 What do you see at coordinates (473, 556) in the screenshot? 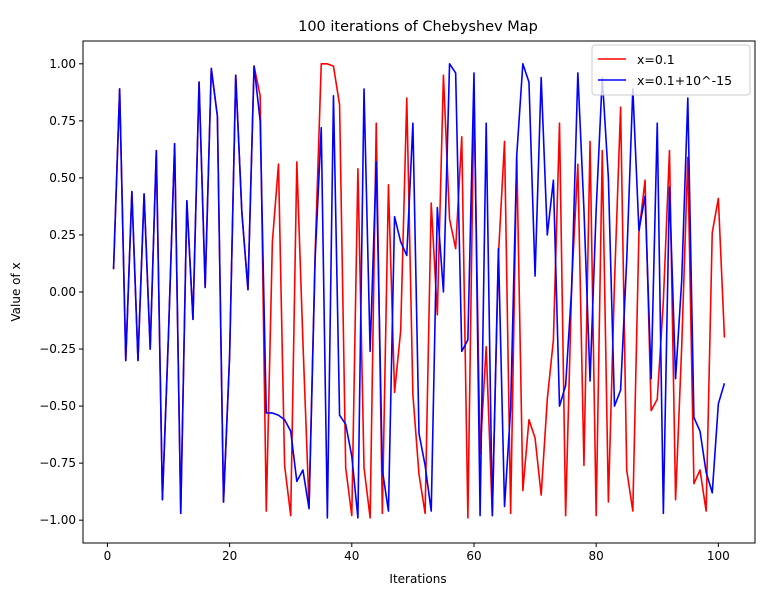
I see `x-tick-label: 60` at bounding box center [473, 556].